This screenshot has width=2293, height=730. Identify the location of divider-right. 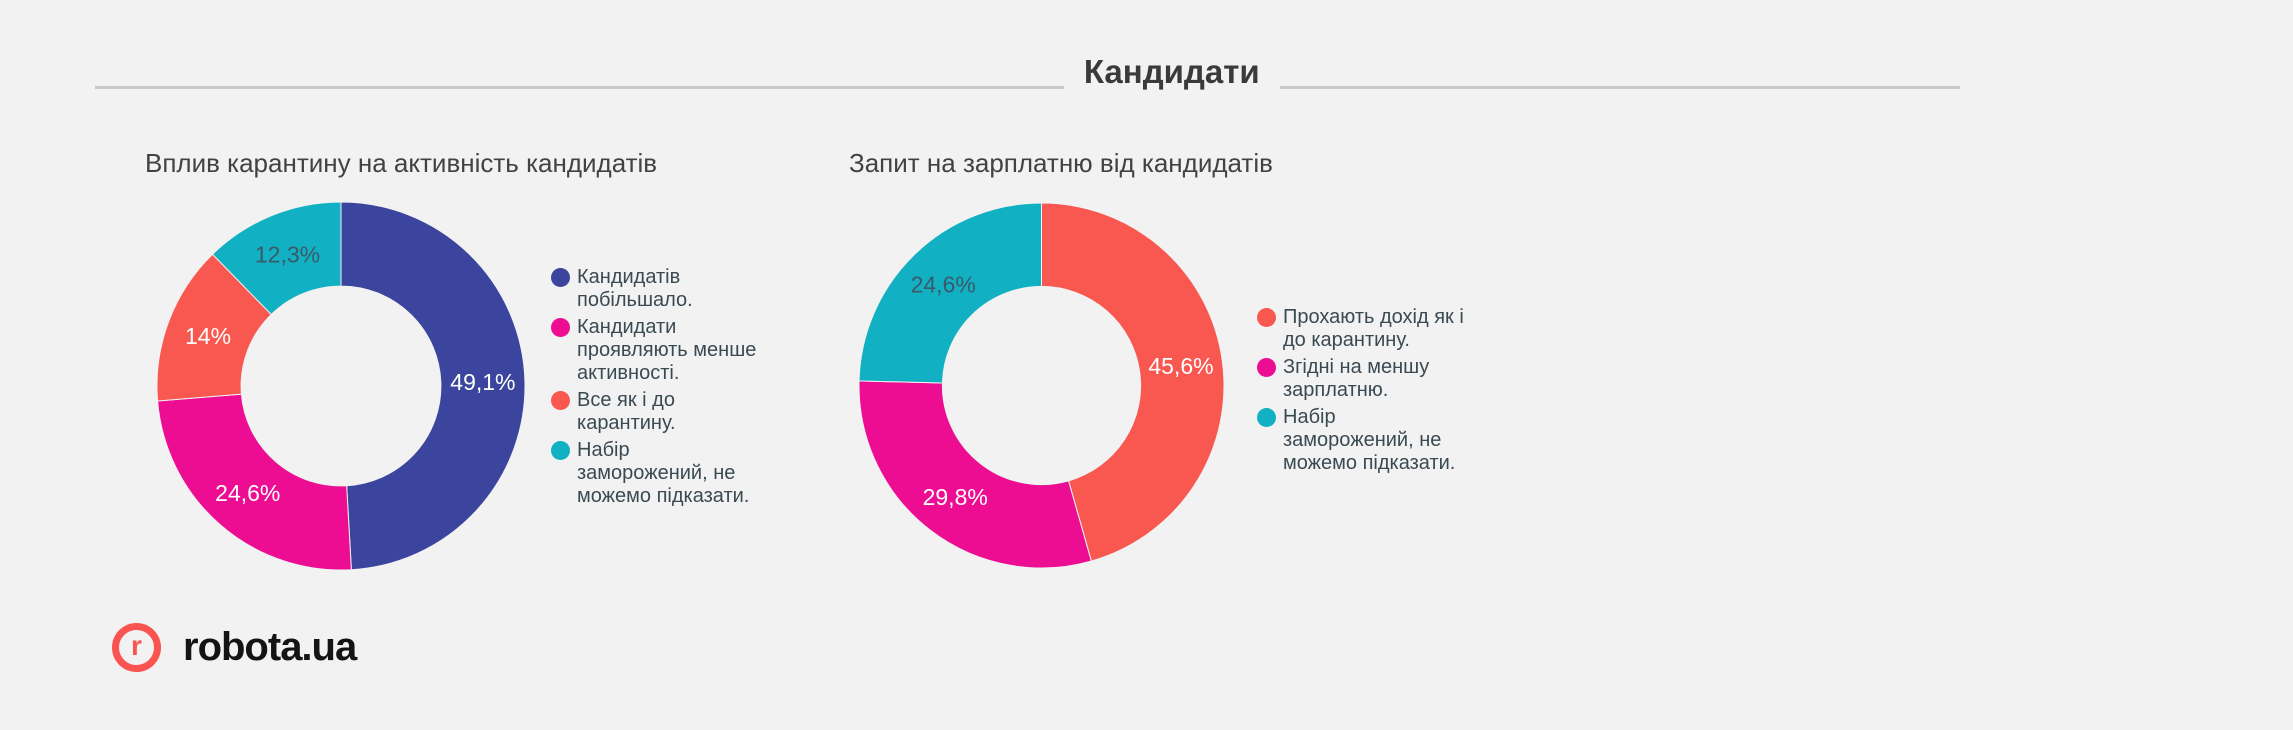
(1619, 87).